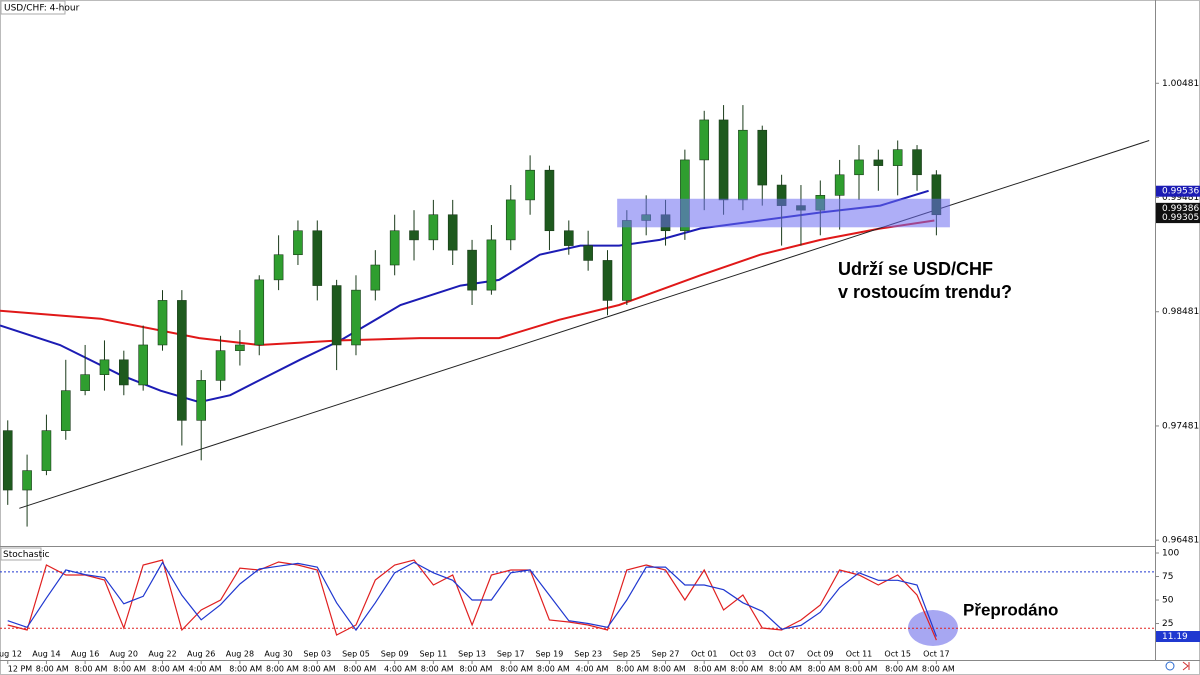 Image resolution: width=1200 pixels, height=675 pixels. What do you see at coordinates (627, 654) in the screenshot?
I see `x-tick-label: Sep 25` at bounding box center [627, 654].